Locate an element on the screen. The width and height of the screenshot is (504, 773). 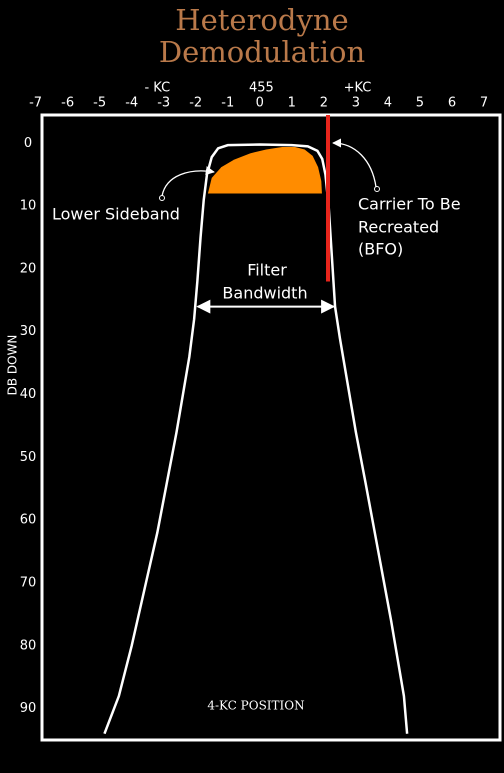
y-tick-label: 80 is located at coordinates (28, 645).